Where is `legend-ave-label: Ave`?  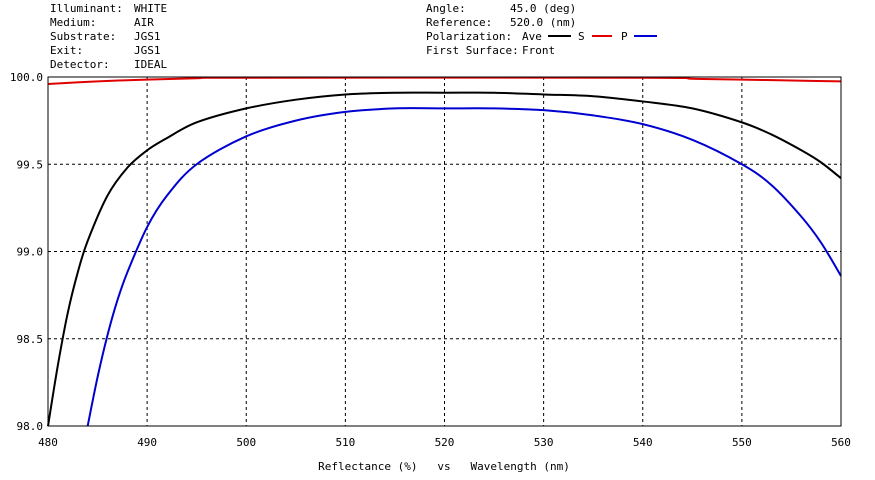 legend-ave-label: Ave is located at coordinates (532, 36).